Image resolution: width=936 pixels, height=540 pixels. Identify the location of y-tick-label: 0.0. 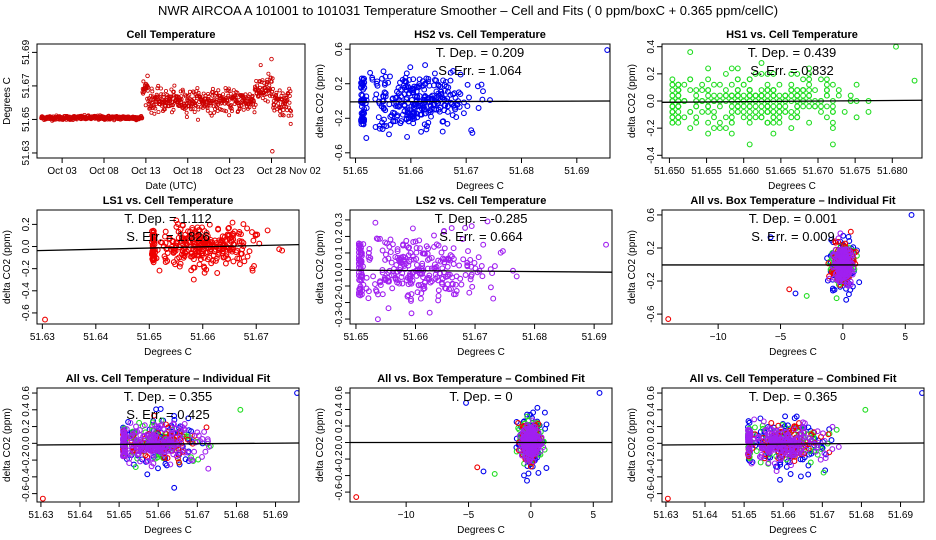
(339, 269).